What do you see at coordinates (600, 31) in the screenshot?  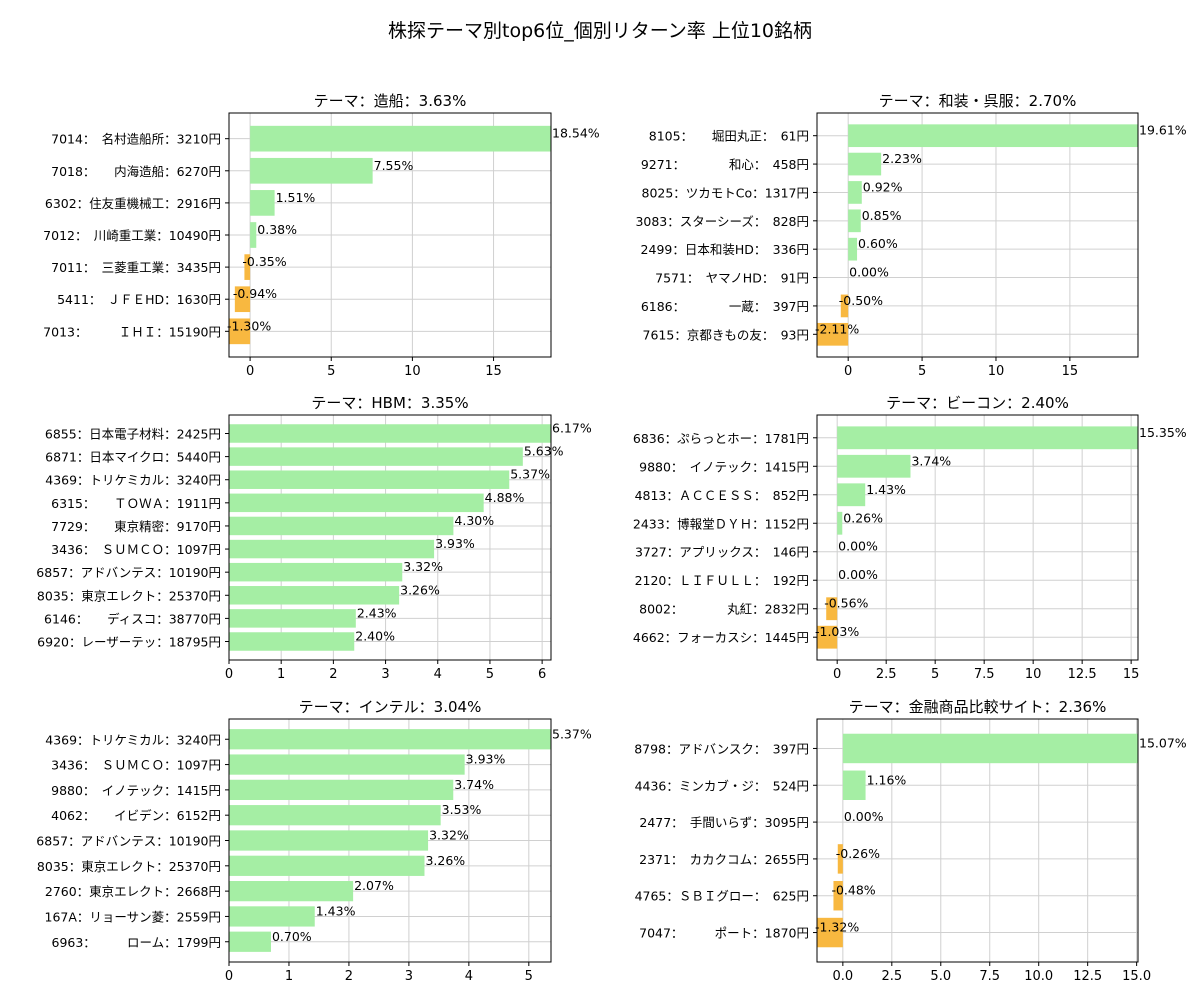 I see `figure-title: 株探テーマ別top6位_個別リターン率 上位10銘柄` at bounding box center [600, 31].